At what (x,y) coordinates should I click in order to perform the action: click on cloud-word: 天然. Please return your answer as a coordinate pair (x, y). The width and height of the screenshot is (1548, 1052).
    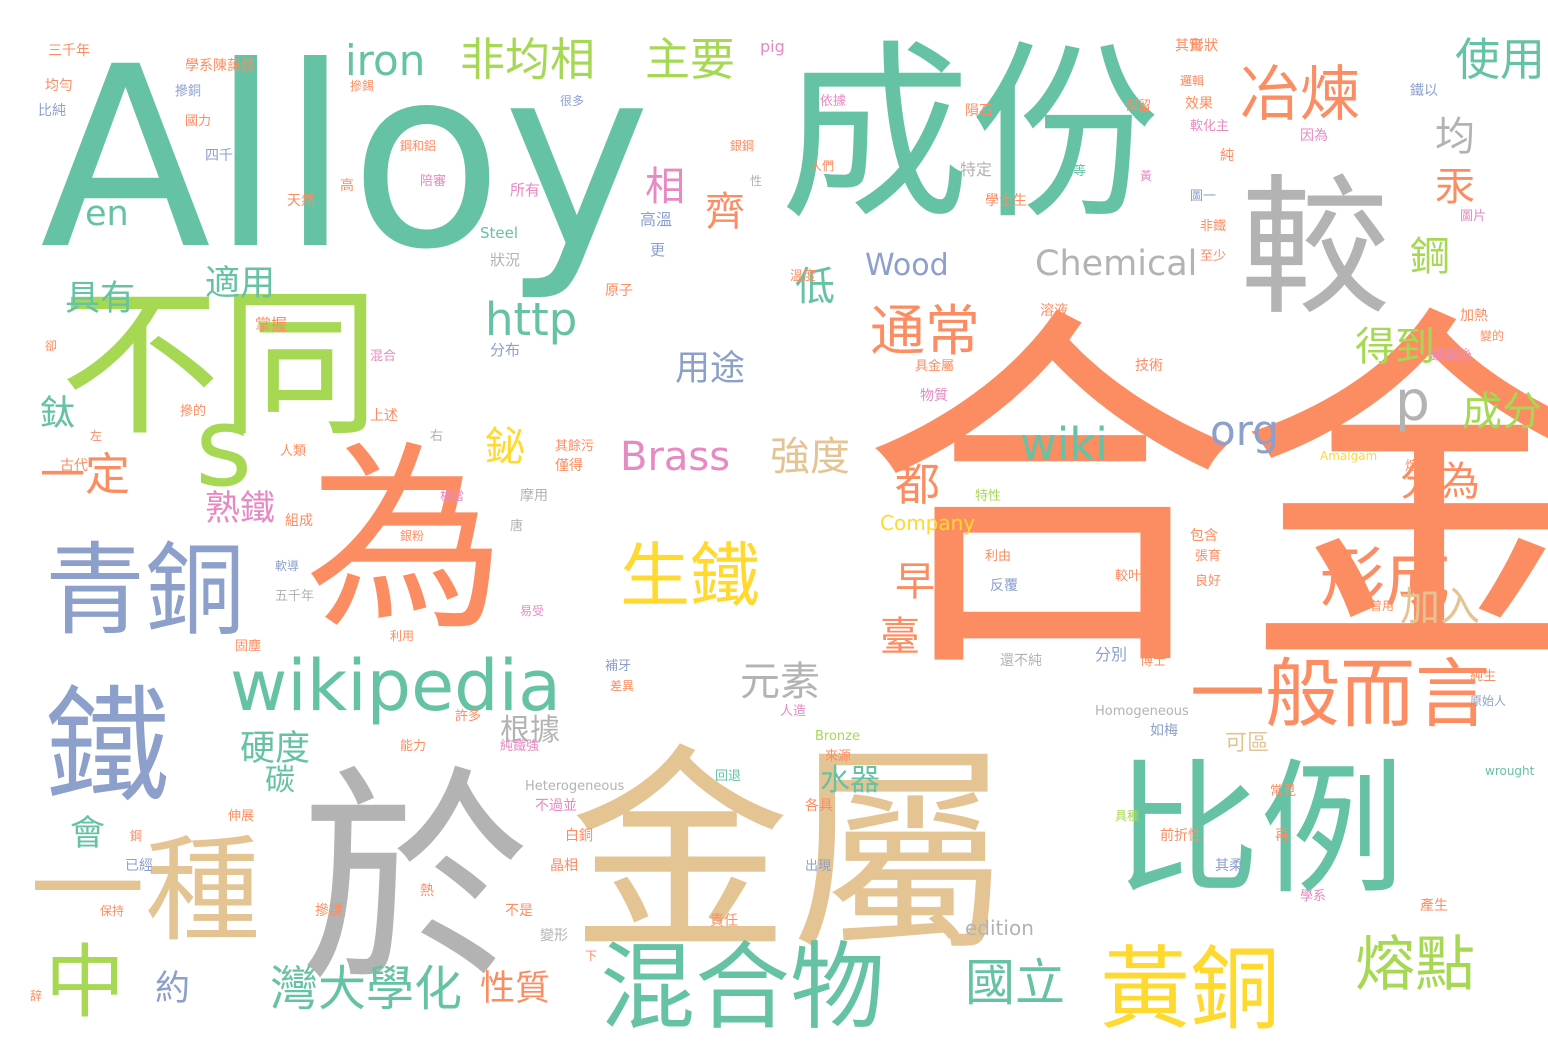
    Looking at the image, I should click on (301, 200).